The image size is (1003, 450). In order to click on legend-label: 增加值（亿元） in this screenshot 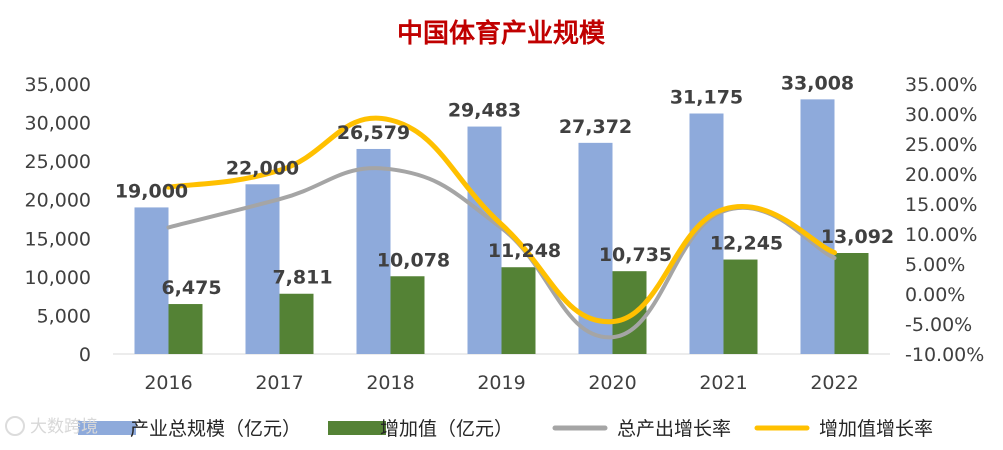, I will do `click(446, 429)`.